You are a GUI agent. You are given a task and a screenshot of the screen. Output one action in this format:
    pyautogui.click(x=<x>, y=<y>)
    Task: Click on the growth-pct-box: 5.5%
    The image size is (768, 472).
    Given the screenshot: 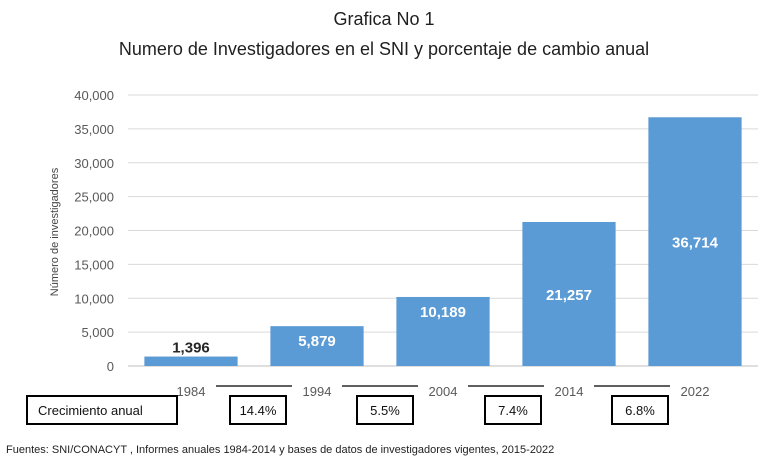 What is the action you would take?
    pyautogui.click(x=385, y=410)
    